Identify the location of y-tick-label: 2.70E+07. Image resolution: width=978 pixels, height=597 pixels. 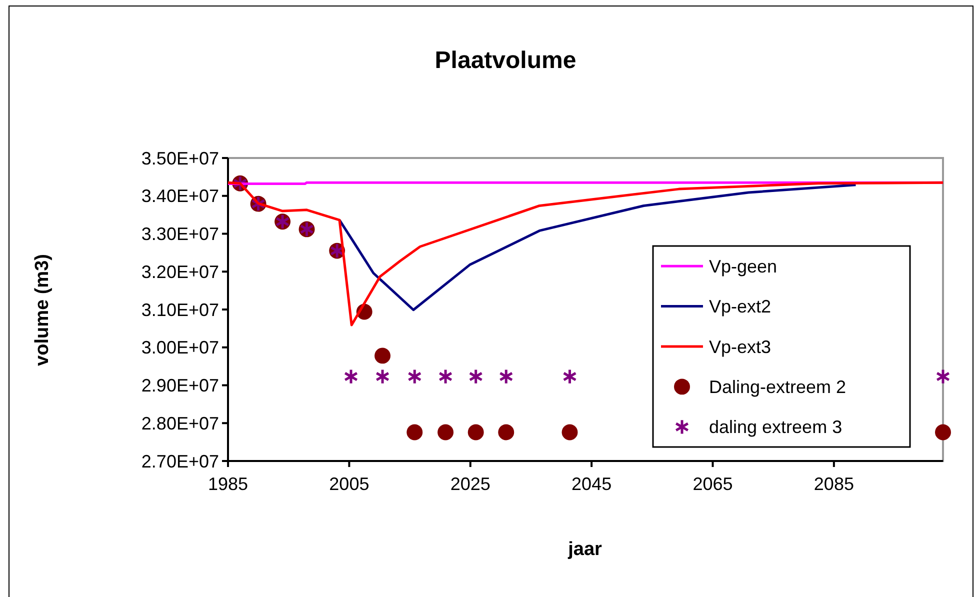
(180, 461).